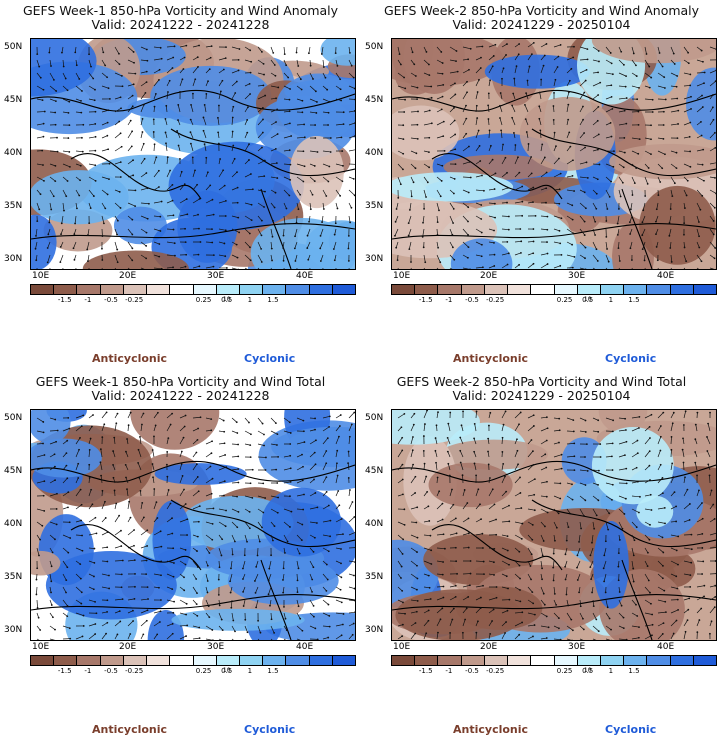 Image resolution: width=722 pixels, height=742 pixels. I want to click on vorticity-shading, so click(211, 95).